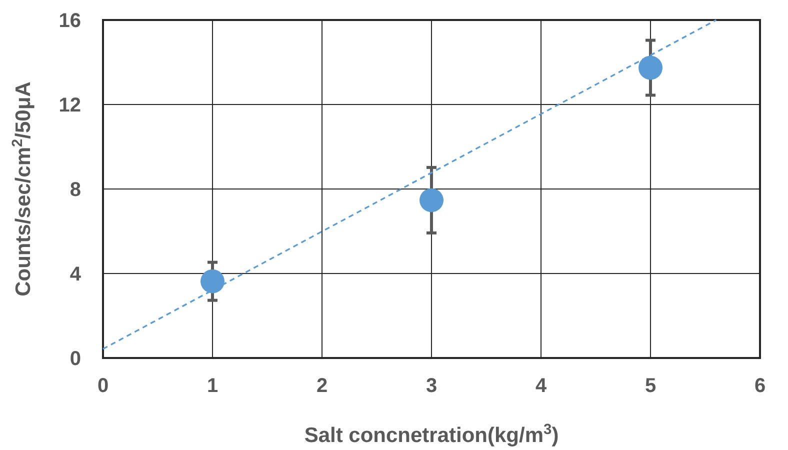  I want to click on x-tick-label: 1, so click(212, 386).